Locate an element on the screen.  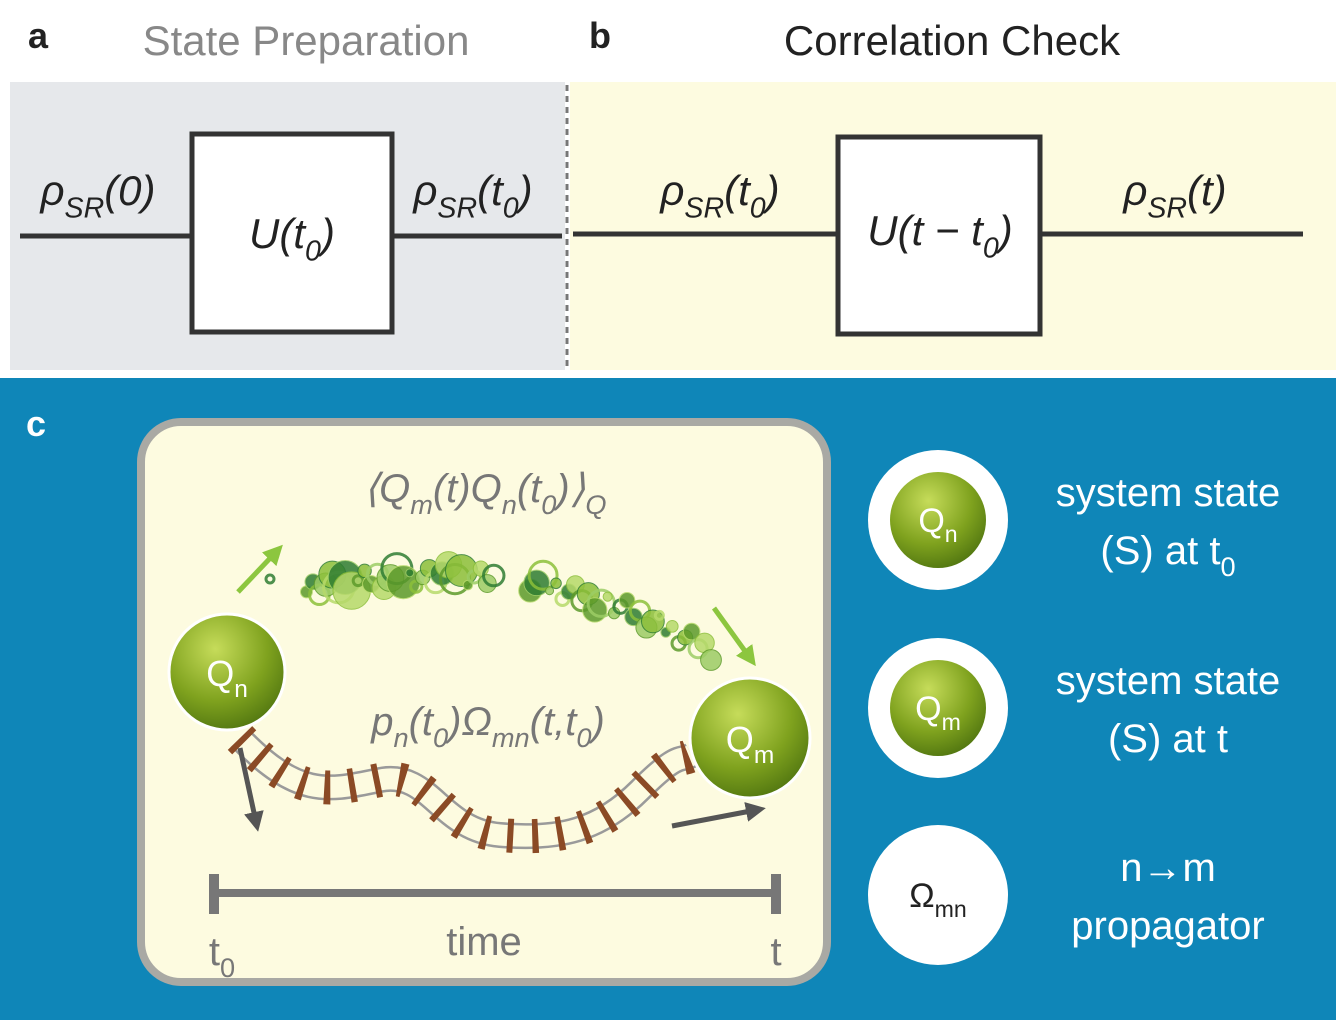
panel-label: a is located at coordinates (38, 35).